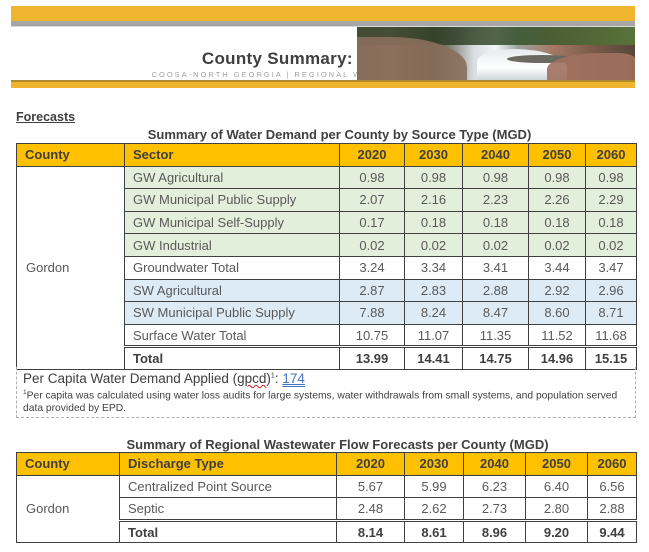  I want to click on value-cell: 2.83, so click(433, 290).